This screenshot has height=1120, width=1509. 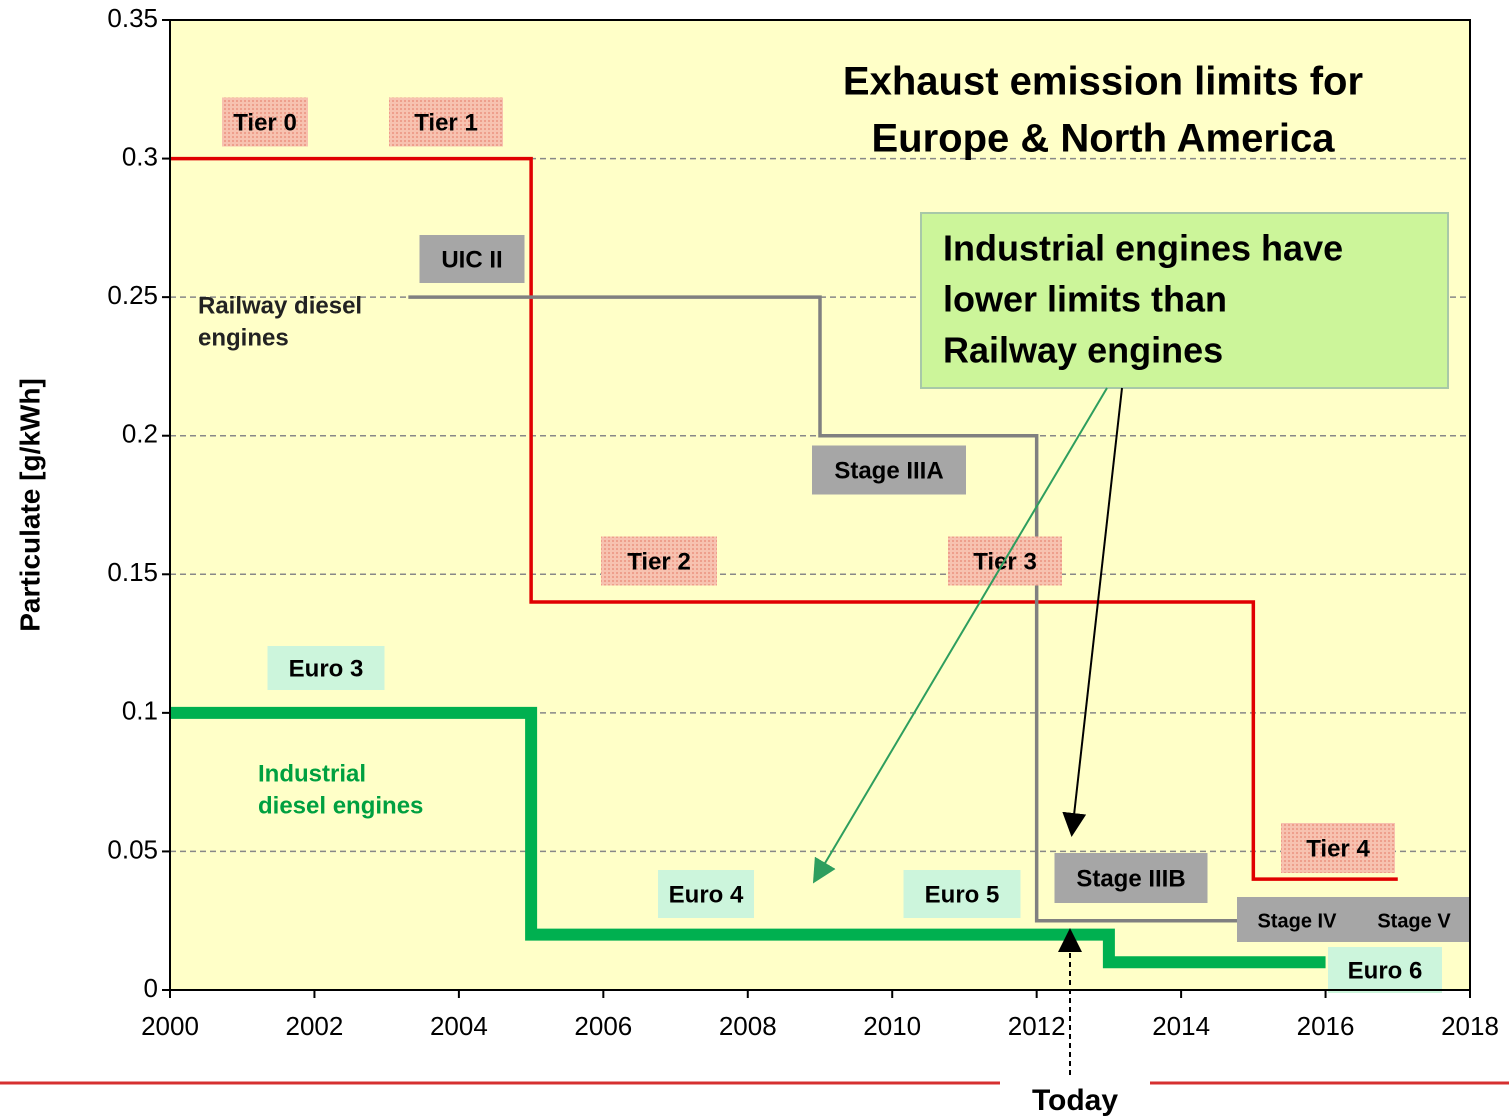 I want to click on annotation: Tier 1, so click(x=446, y=122).